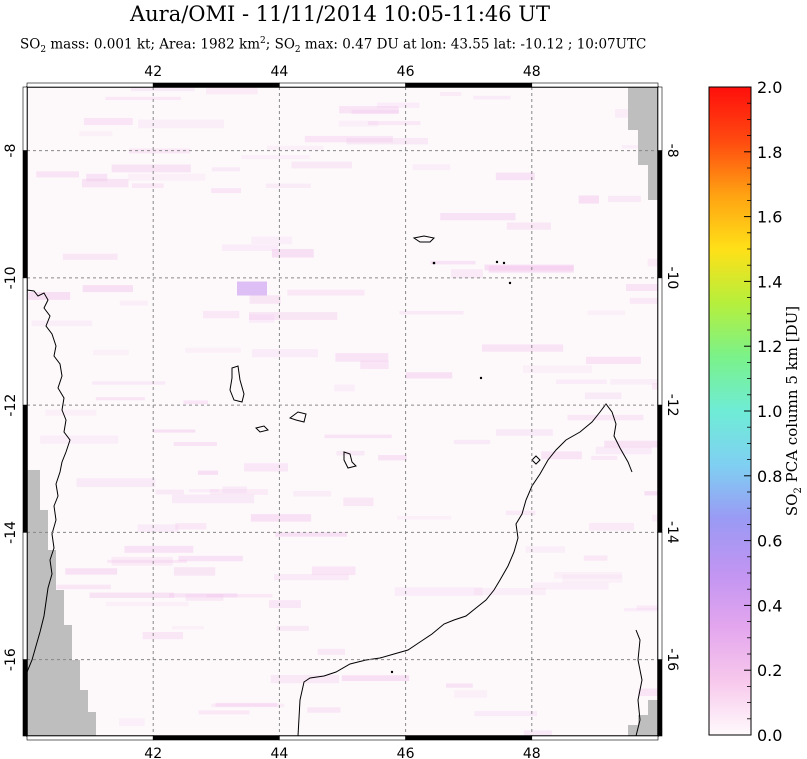 This screenshot has width=807, height=759. I want to click on so2-max-pixel, so click(252, 288).